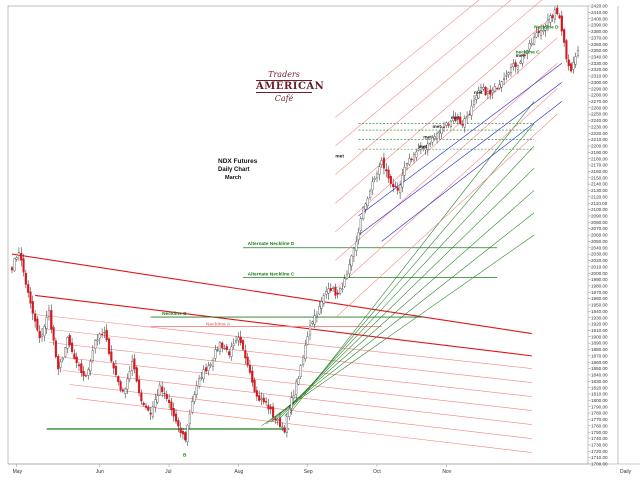  I want to click on y-tick-label: 2120.00, so click(599, 196).